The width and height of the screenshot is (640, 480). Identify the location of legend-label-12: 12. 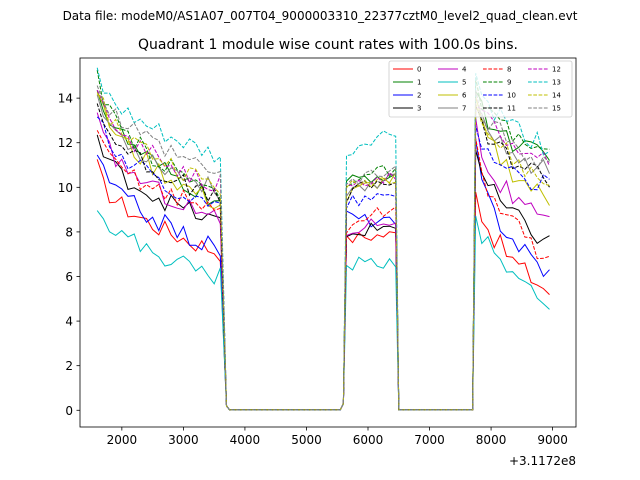
(556, 70).